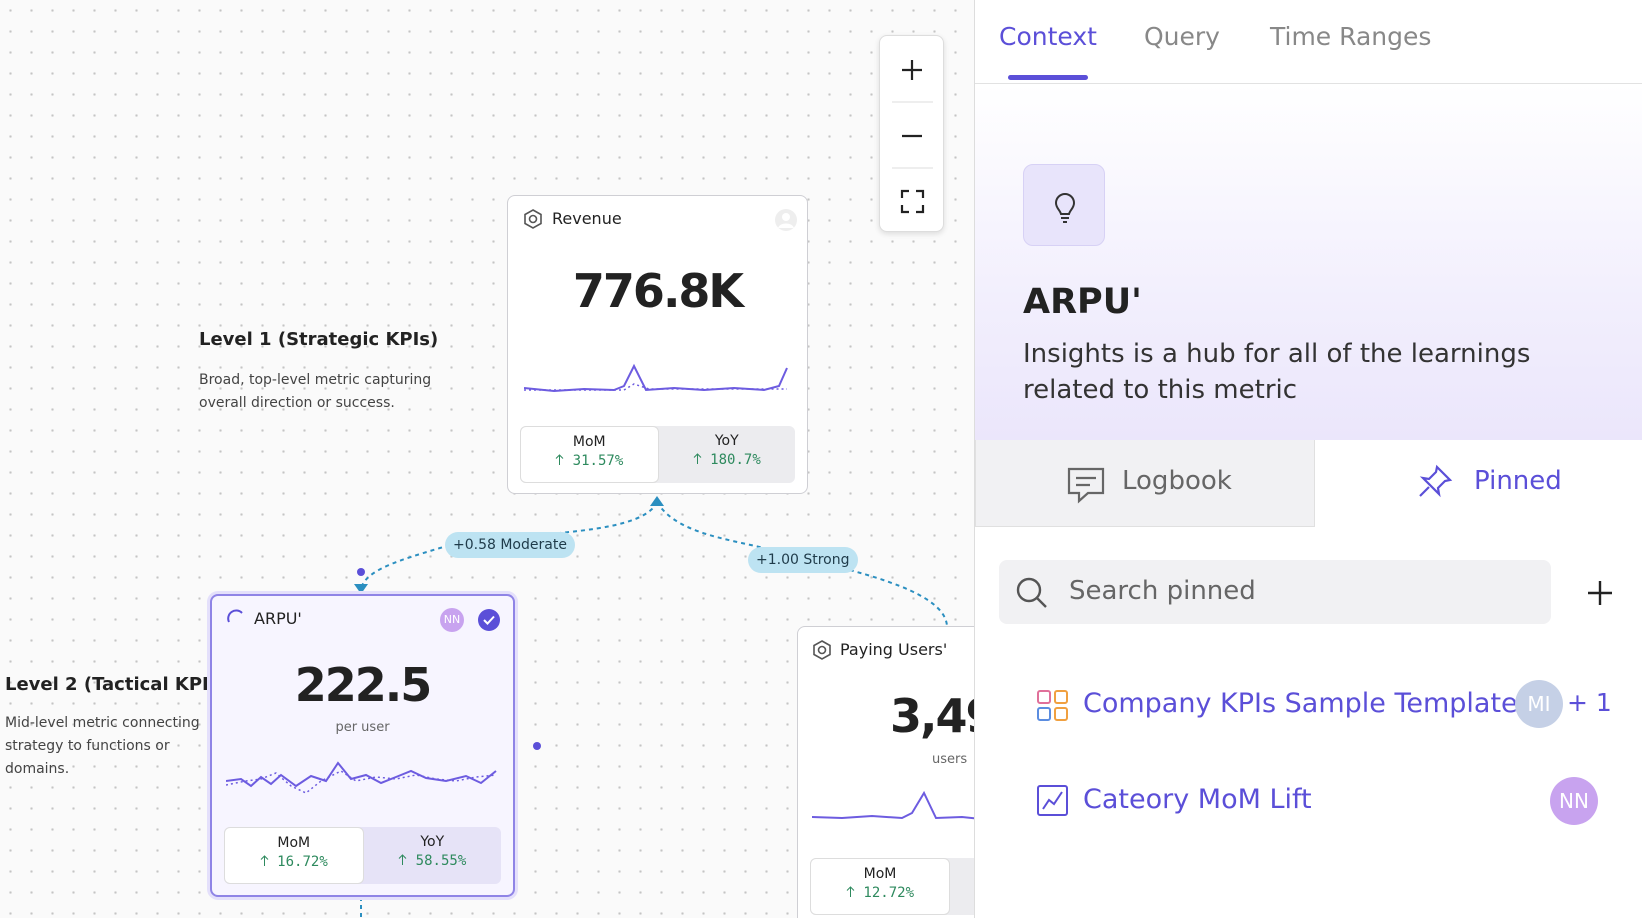 The image size is (1642, 918). I want to click on stat-value: 12.72%, so click(888, 893).